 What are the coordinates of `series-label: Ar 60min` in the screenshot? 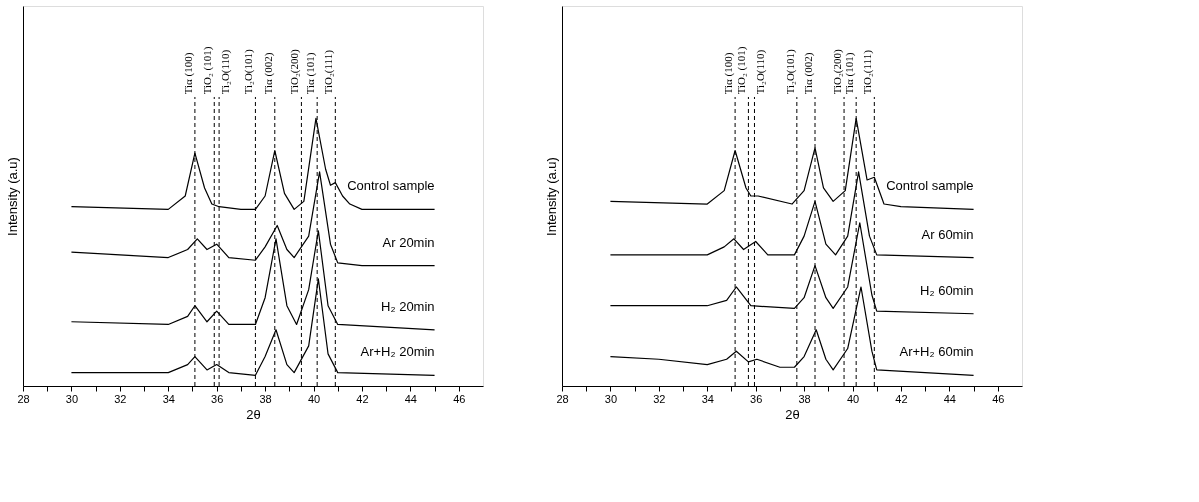 It's located at (947, 234).